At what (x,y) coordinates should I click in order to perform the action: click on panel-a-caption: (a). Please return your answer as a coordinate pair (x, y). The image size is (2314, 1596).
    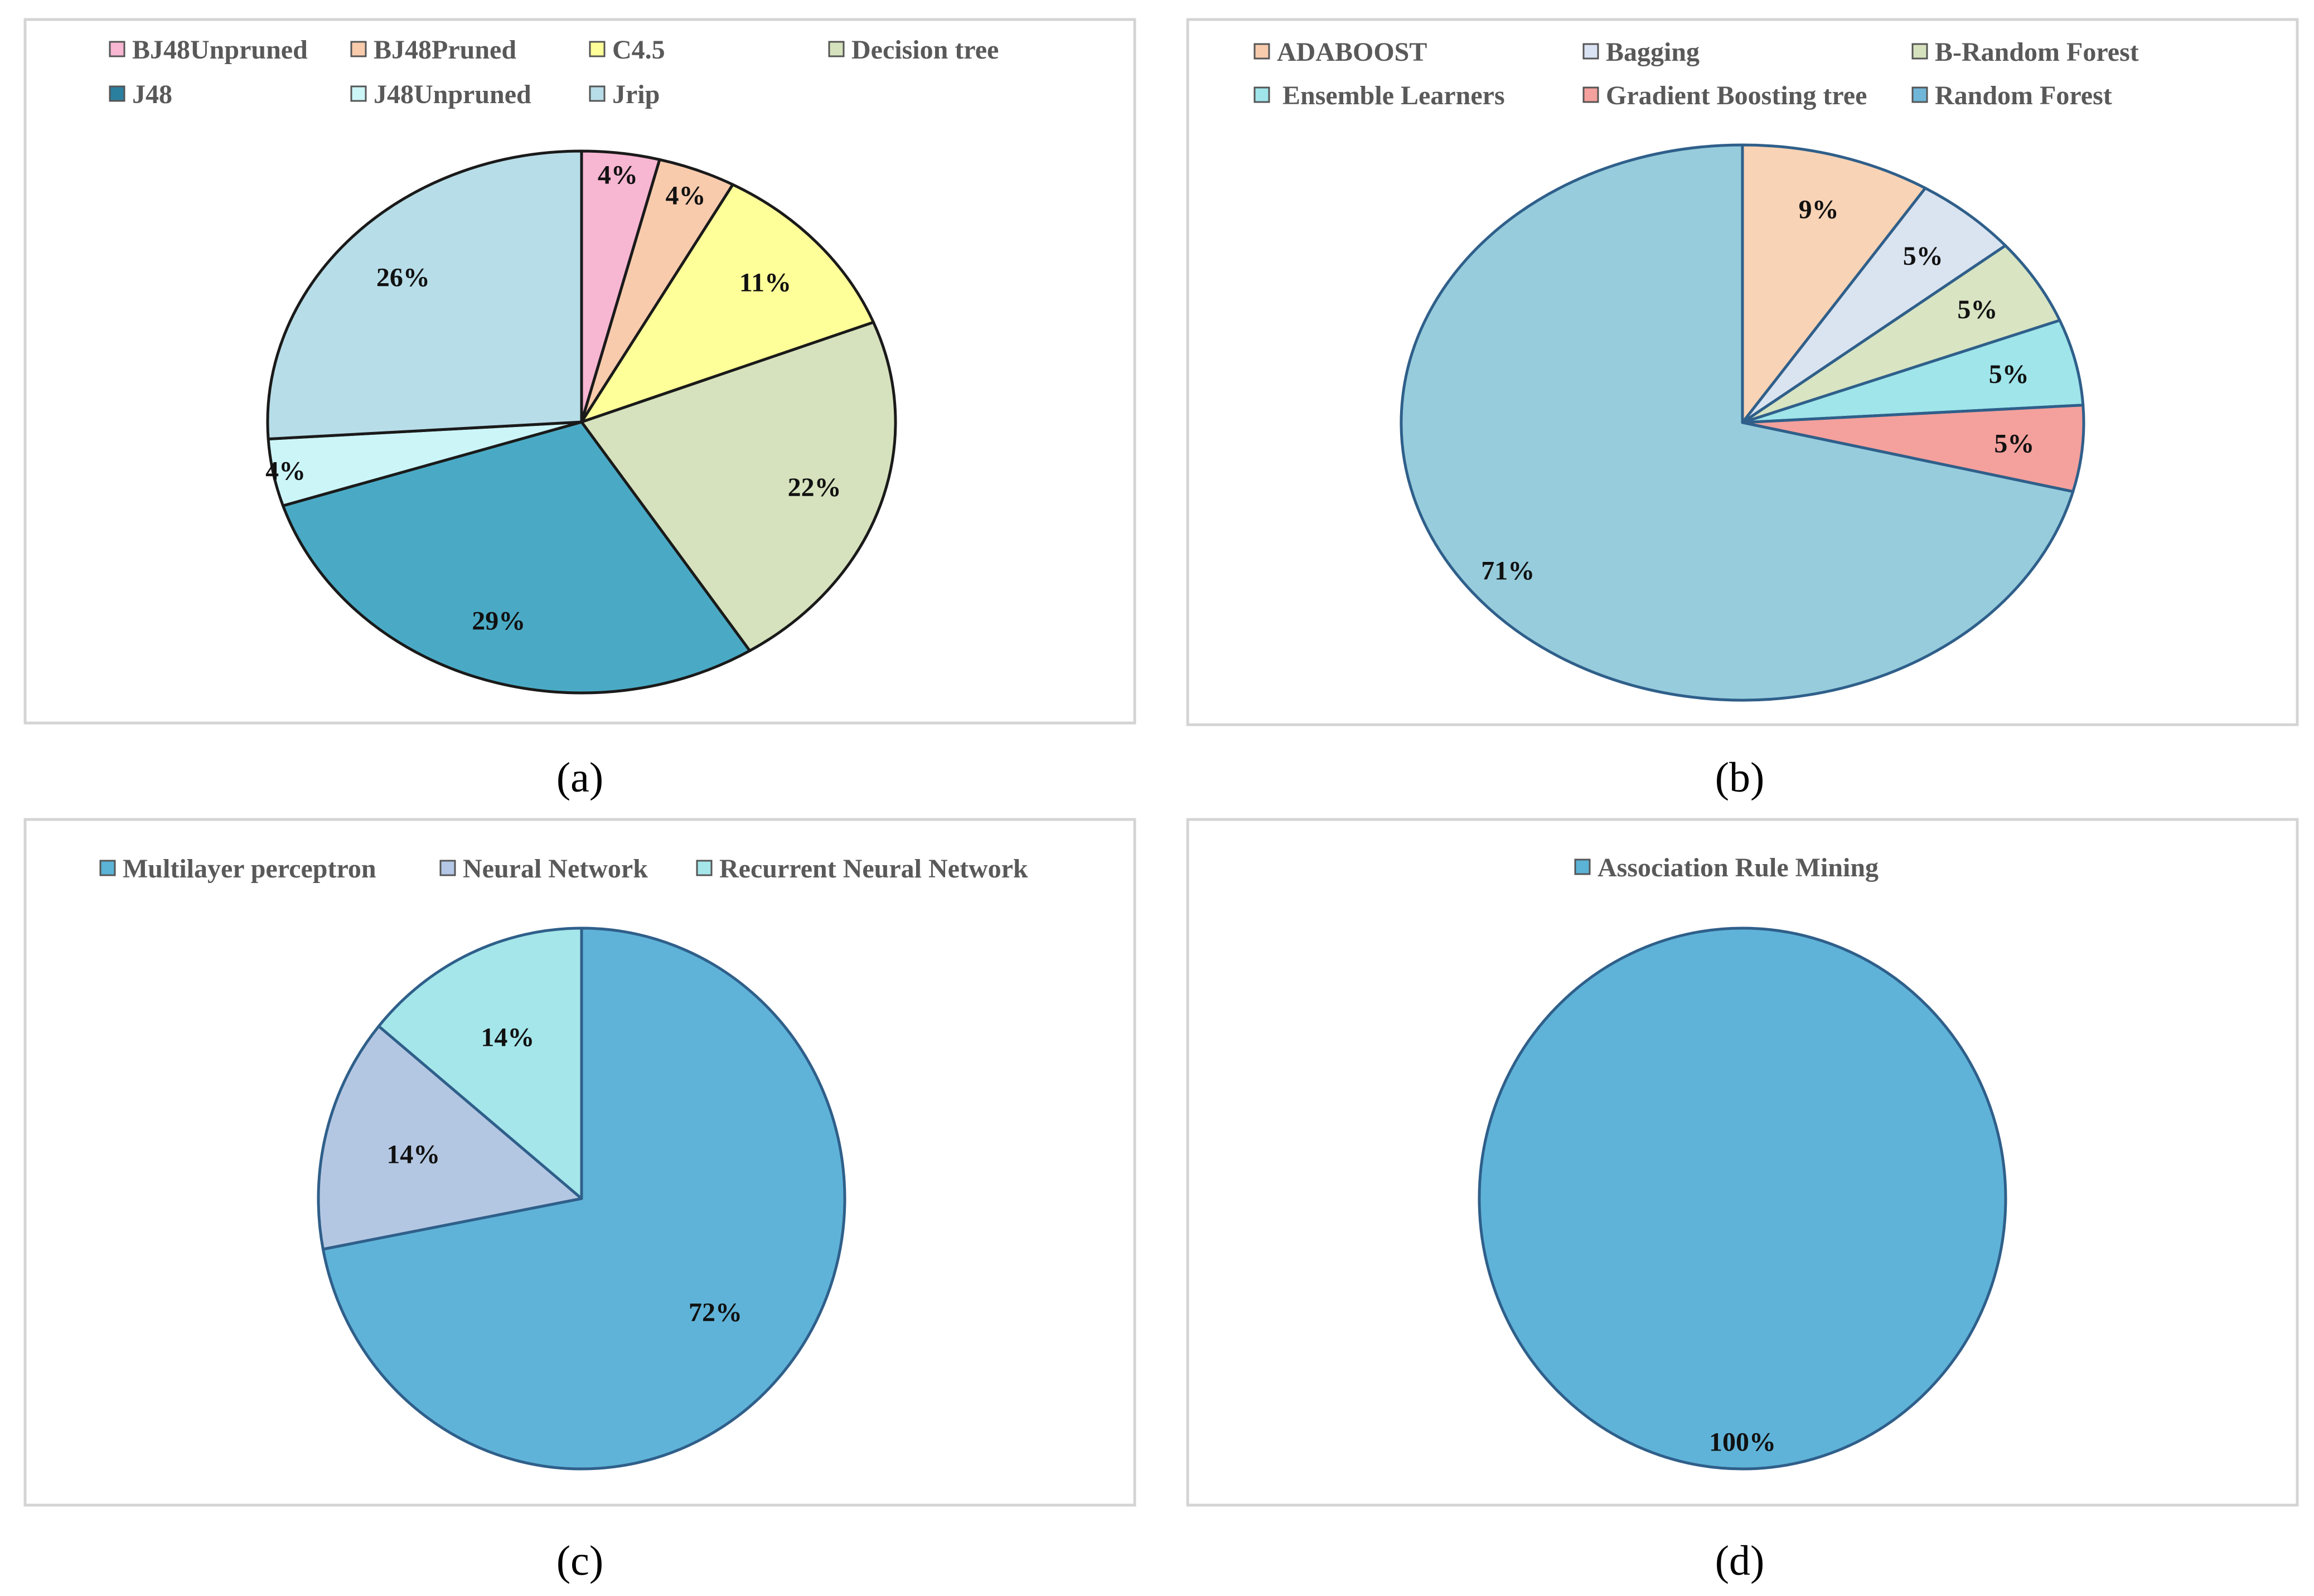
    Looking at the image, I should click on (579, 777).